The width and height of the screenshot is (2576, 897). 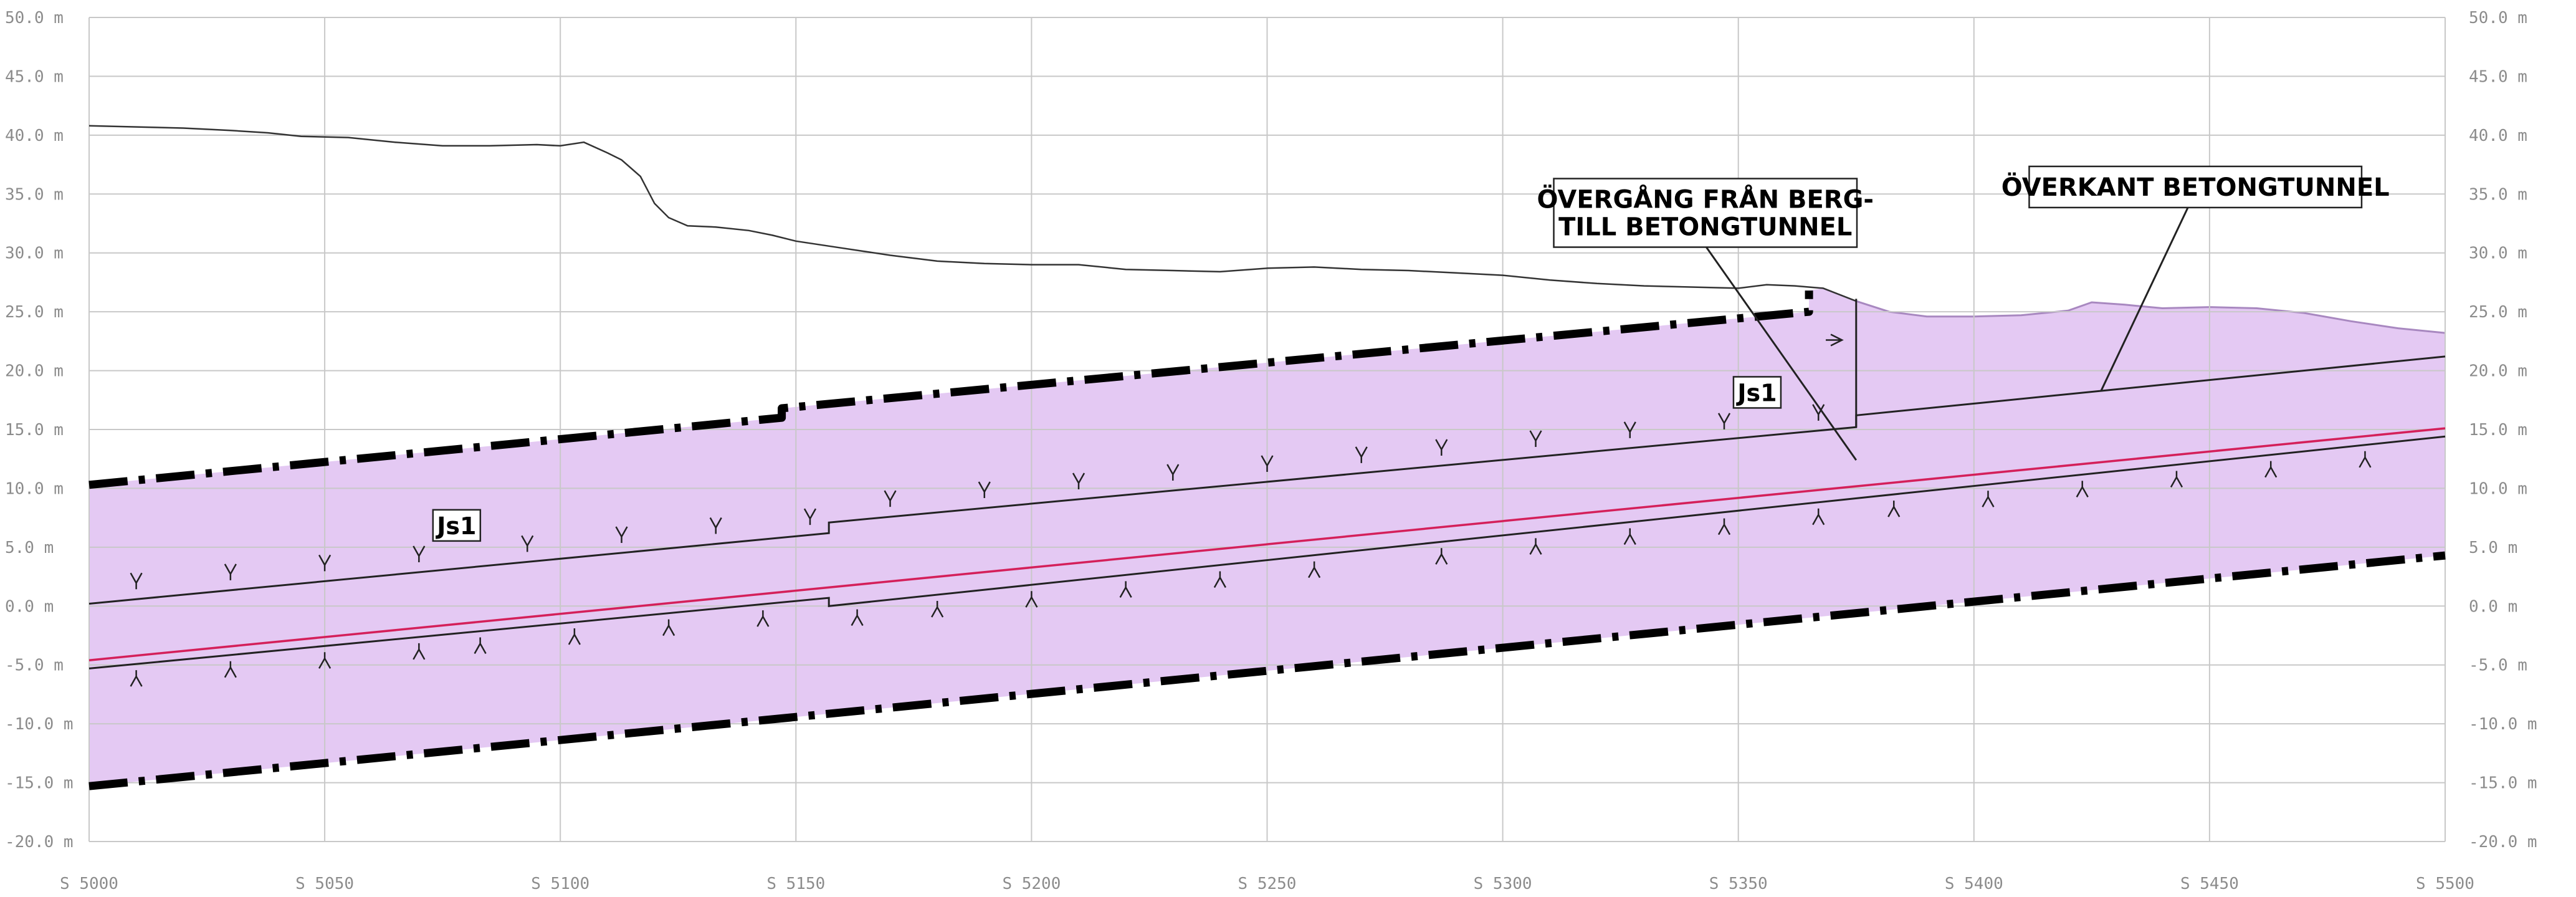 I want to click on y-tick-label-right: 0.0 m, so click(x=2493, y=606).